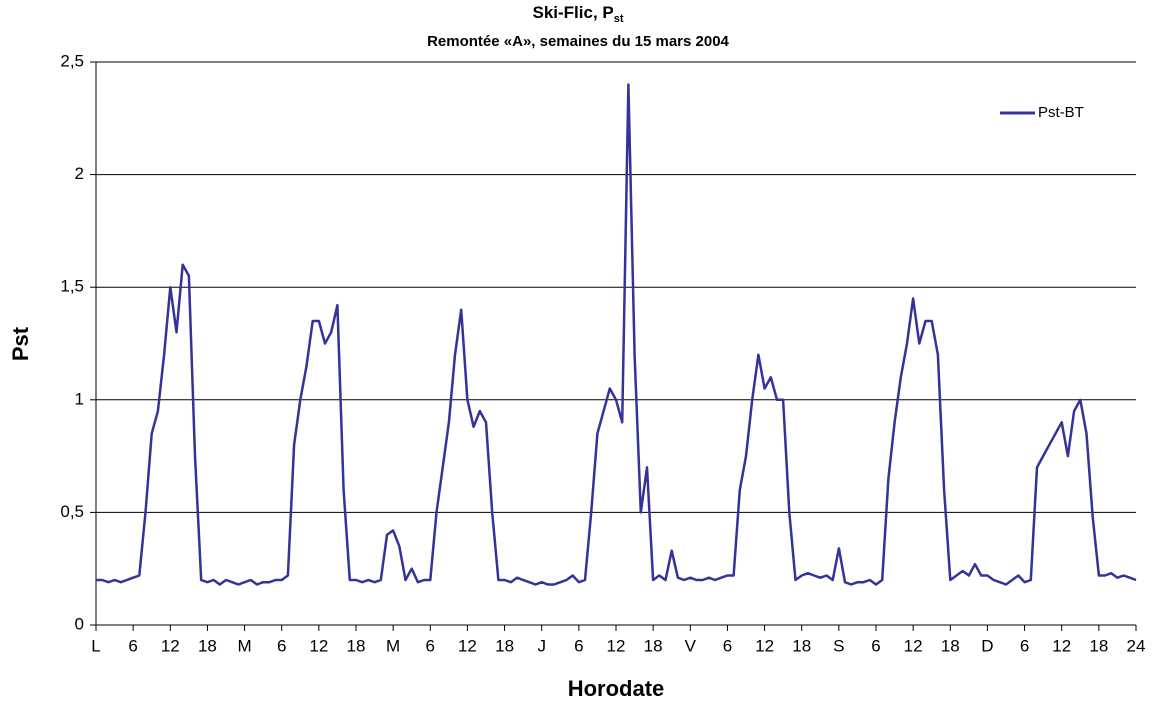  I want to click on chart-title: Ski-Flic, Pst, so click(577, 13).